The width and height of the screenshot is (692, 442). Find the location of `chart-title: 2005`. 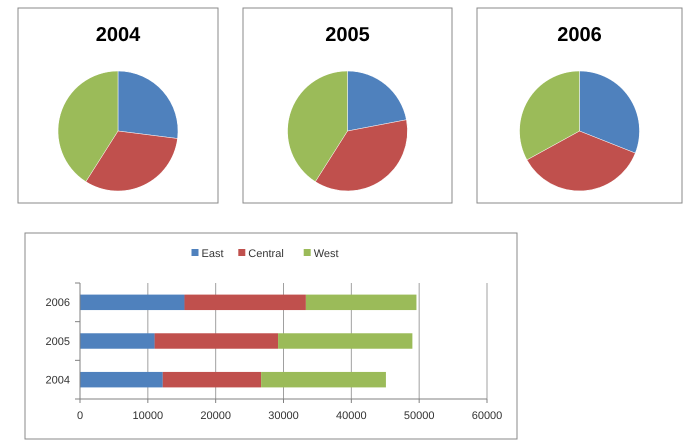

chart-title: 2005 is located at coordinates (347, 35).